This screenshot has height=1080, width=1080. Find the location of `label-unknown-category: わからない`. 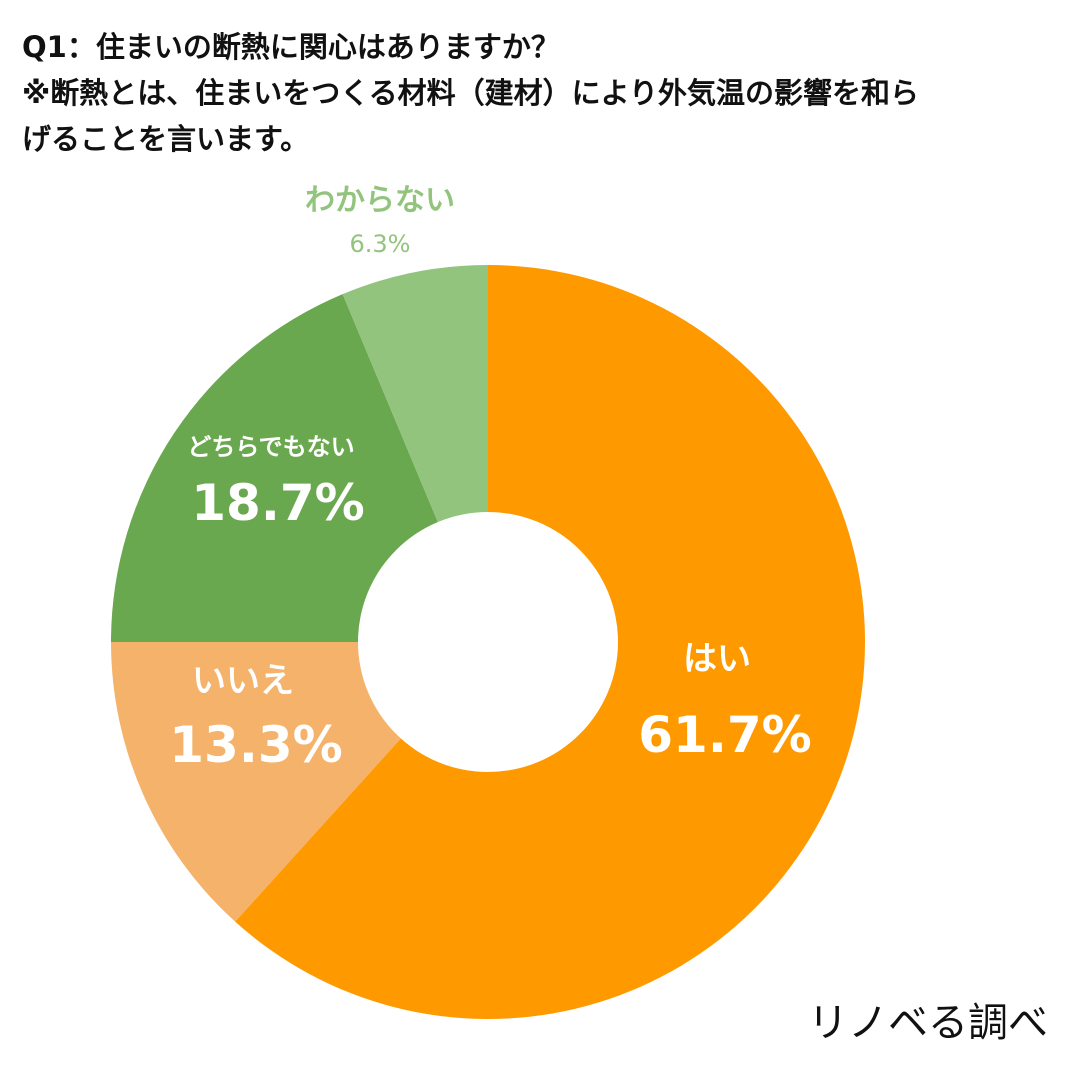

label-unknown-category: わからない is located at coordinates (380, 200).